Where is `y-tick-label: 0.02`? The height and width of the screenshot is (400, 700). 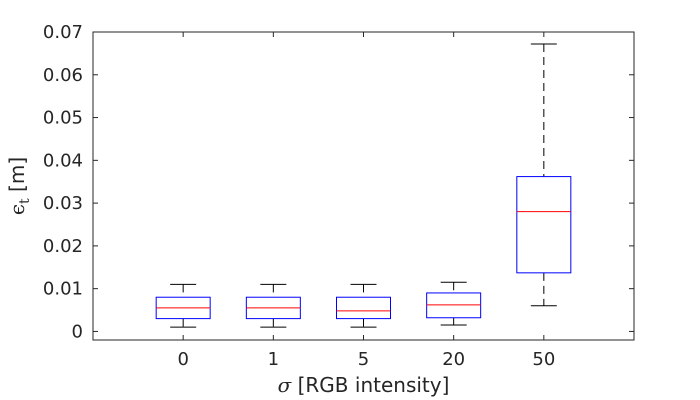
y-tick-label: 0.02 is located at coordinates (63, 246).